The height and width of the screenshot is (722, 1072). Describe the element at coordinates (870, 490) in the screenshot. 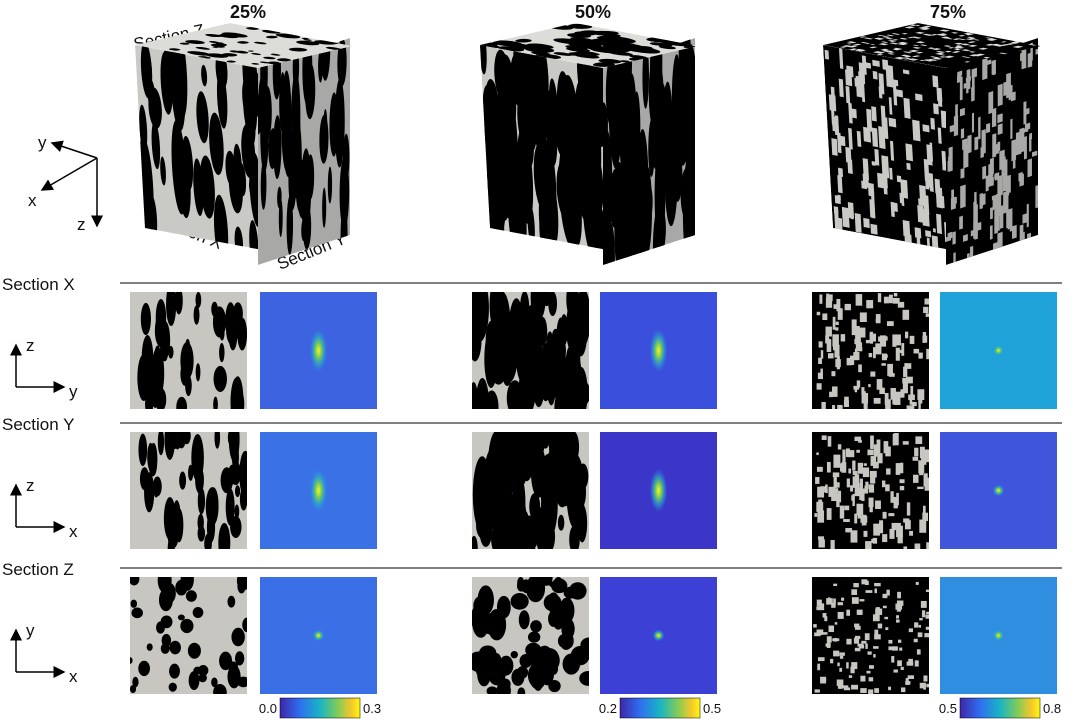

I see `image` at that location.